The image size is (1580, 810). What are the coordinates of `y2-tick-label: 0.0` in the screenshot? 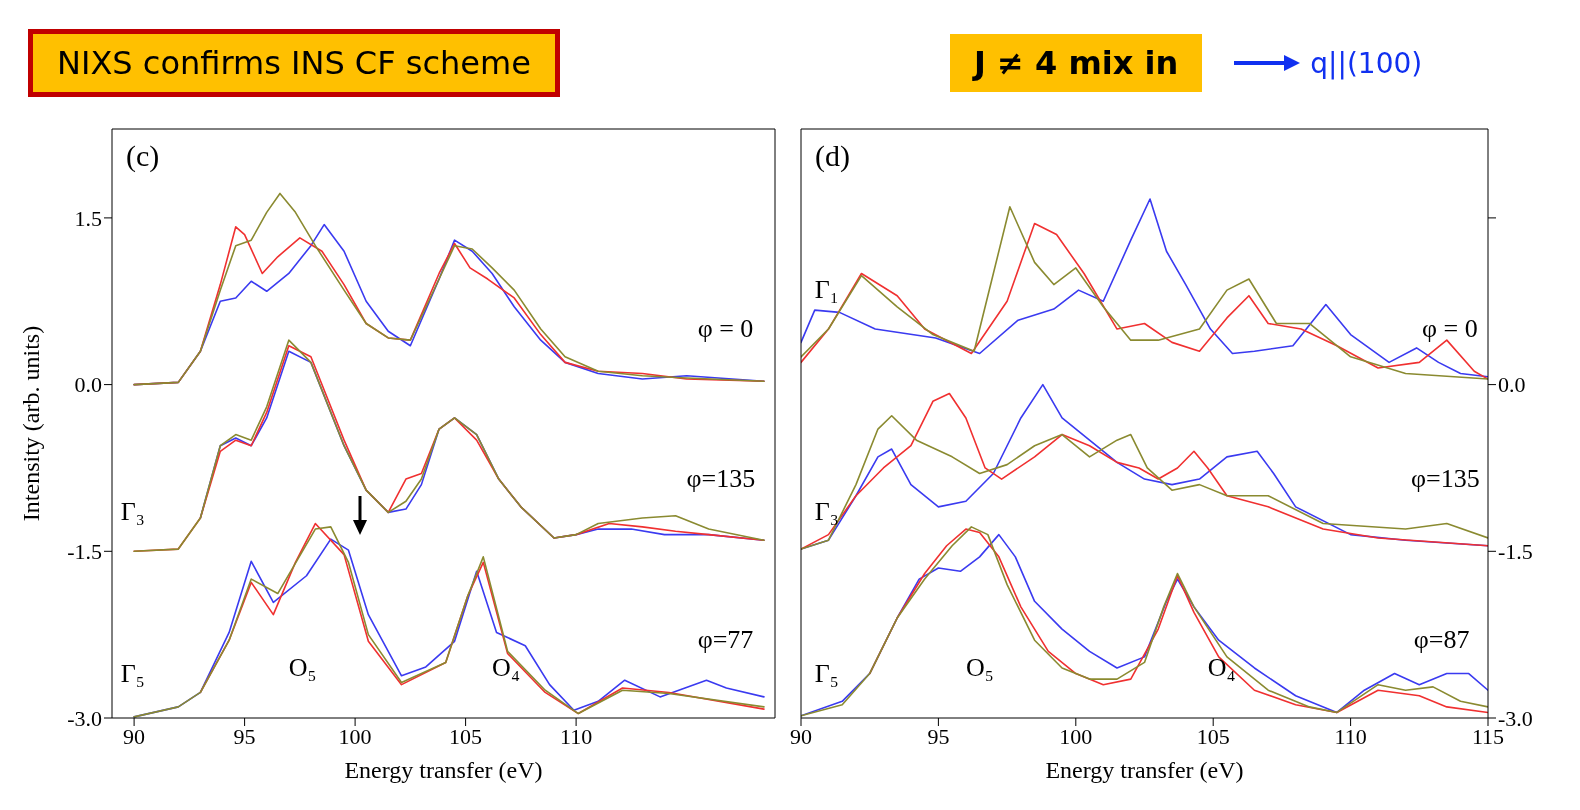 It's located at (1512, 385).